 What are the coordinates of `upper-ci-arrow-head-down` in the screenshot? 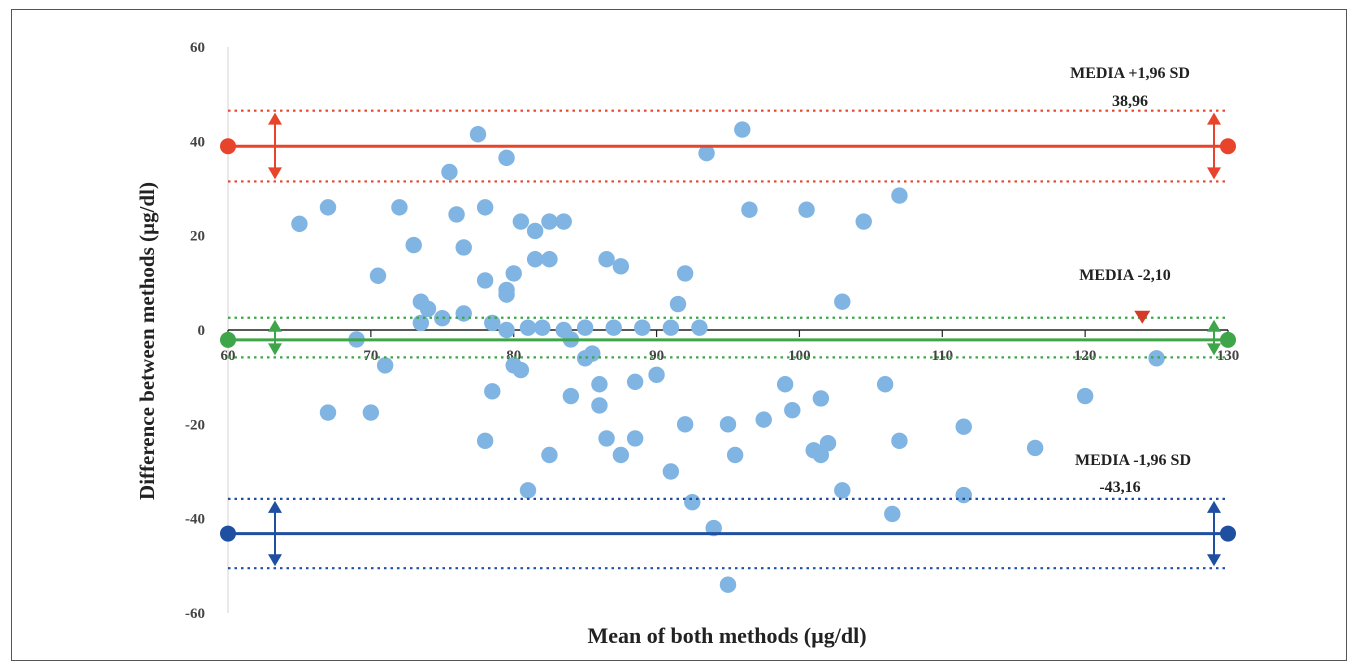 It's located at (275, 173).